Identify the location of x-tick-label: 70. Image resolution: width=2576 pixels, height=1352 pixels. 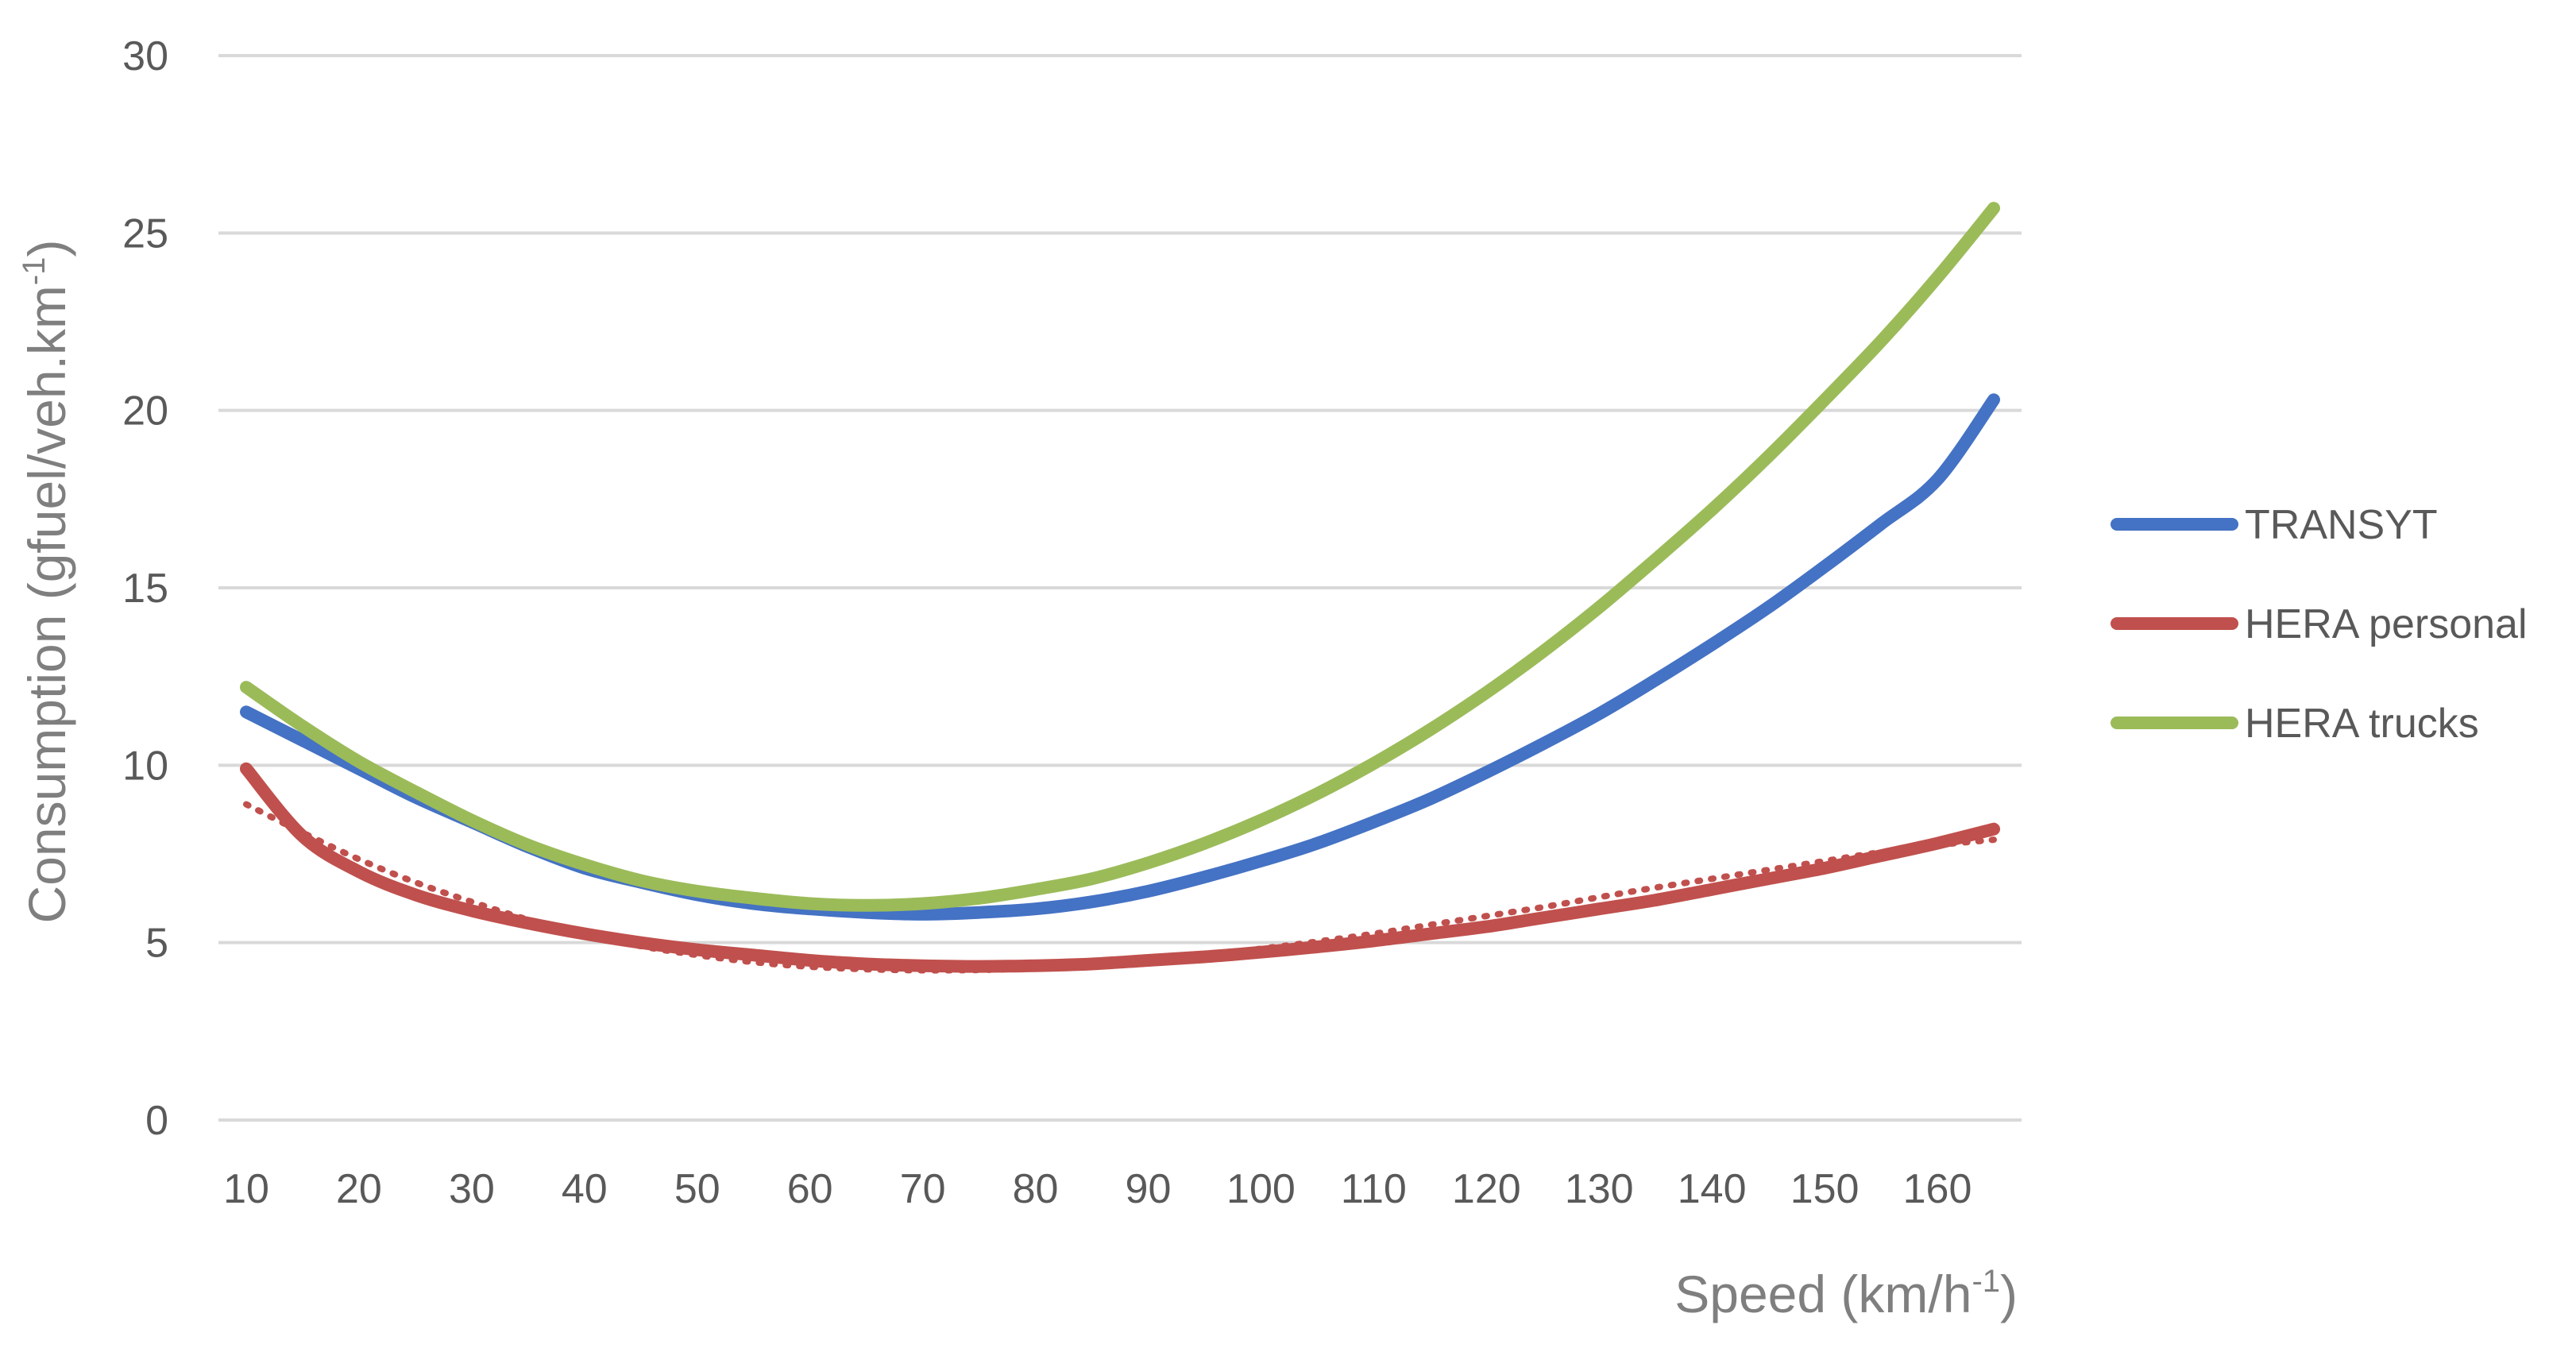
(923, 1189).